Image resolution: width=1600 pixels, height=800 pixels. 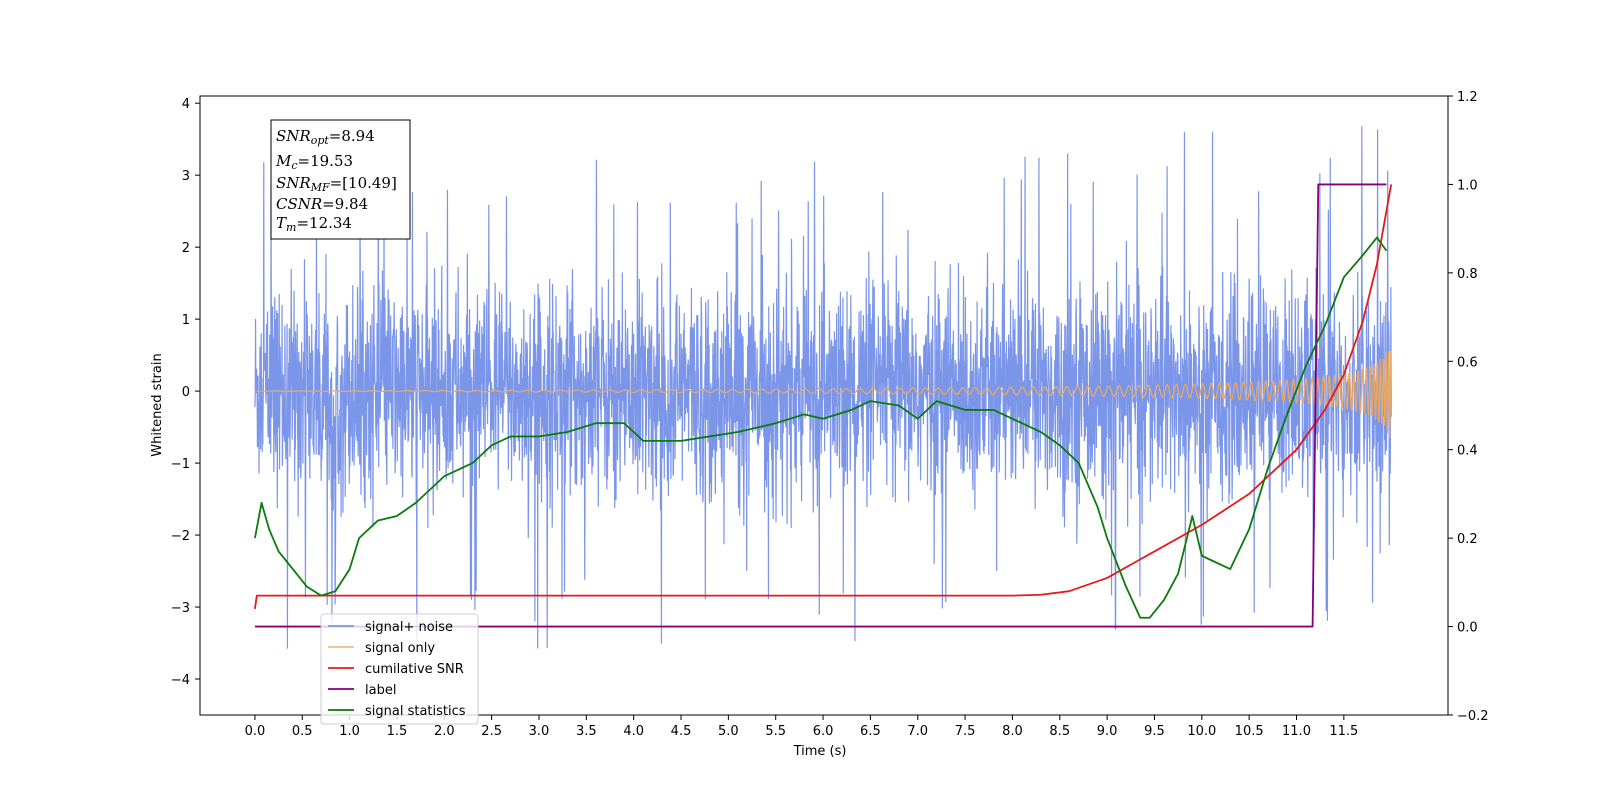 I want to click on annotation-snr-opt: SNRopt=8.94, so click(x=325, y=137).